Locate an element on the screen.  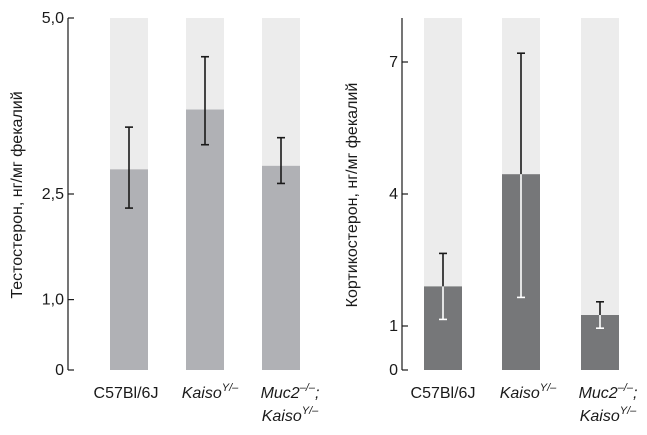
y-tick-label-1: 1 is located at coordinates (393, 326).